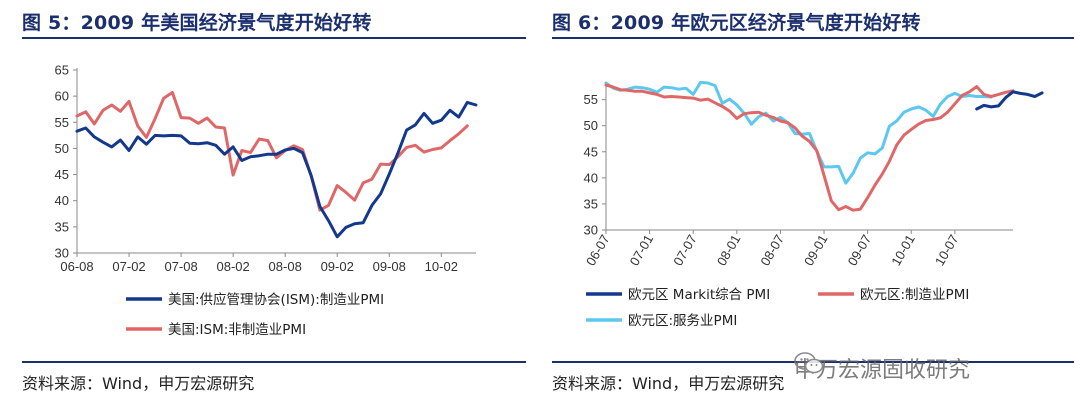 This screenshot has width=1080, height=414. Describe the element at coordinates (233, 266) in the screenshot. I see `x-tick-label: 08-02` at that location.